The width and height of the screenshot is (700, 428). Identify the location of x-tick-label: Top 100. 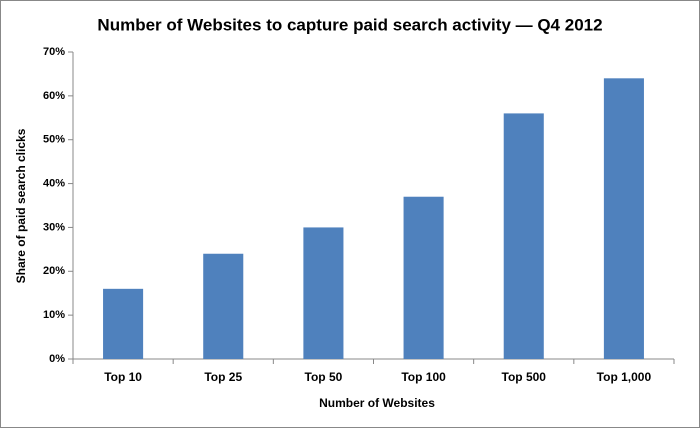
(423, 377).